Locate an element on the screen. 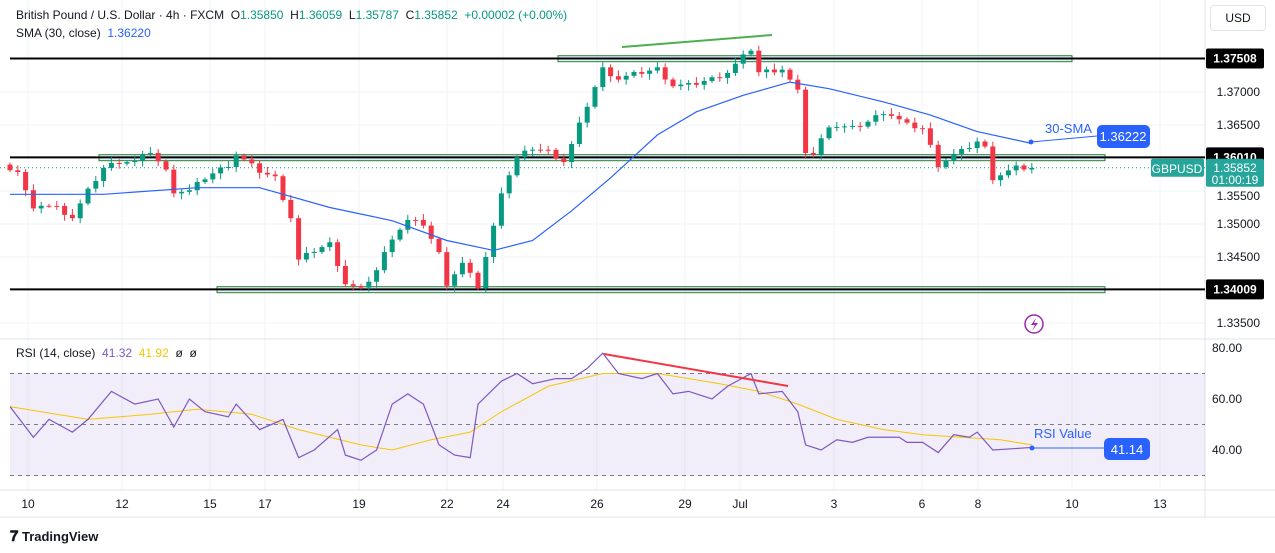 This screenshot has width=1275, height=553. low-value: 1.35787 is located at coordinates (377, 15).